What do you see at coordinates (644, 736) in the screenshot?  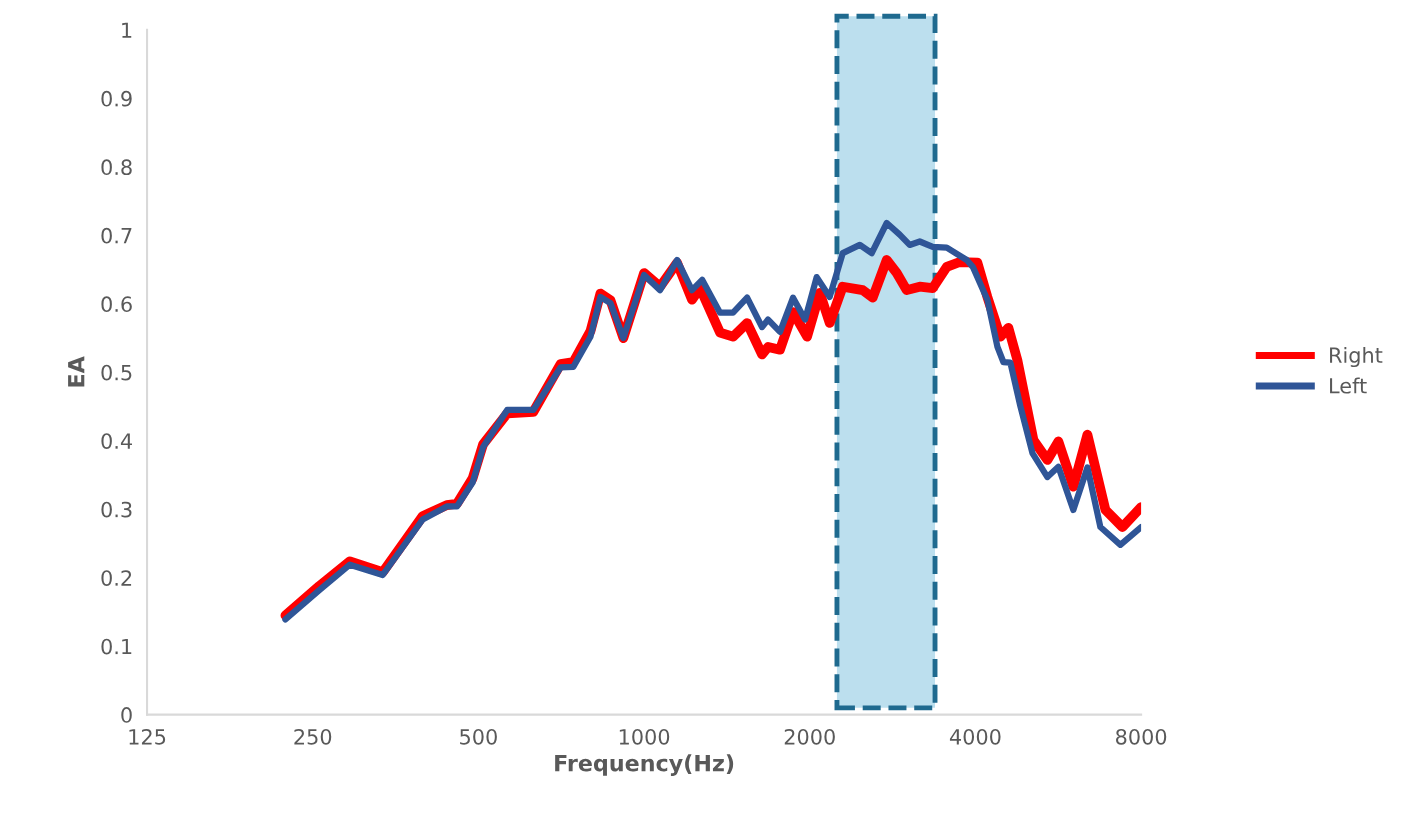 I see `x-tick-label: 1000` at bounding box center [644, 736].